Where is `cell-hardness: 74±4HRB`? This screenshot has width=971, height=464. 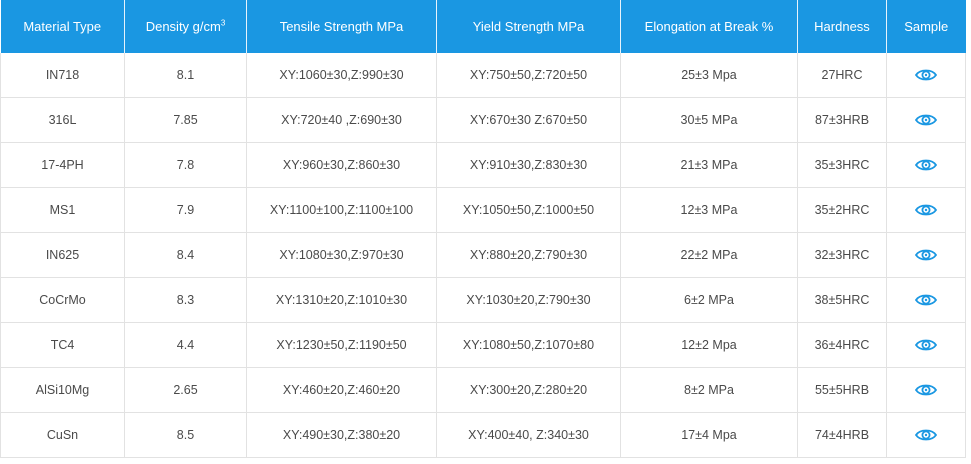
cell-hardness: 74±4HRB is located at coordinates (842, 435).